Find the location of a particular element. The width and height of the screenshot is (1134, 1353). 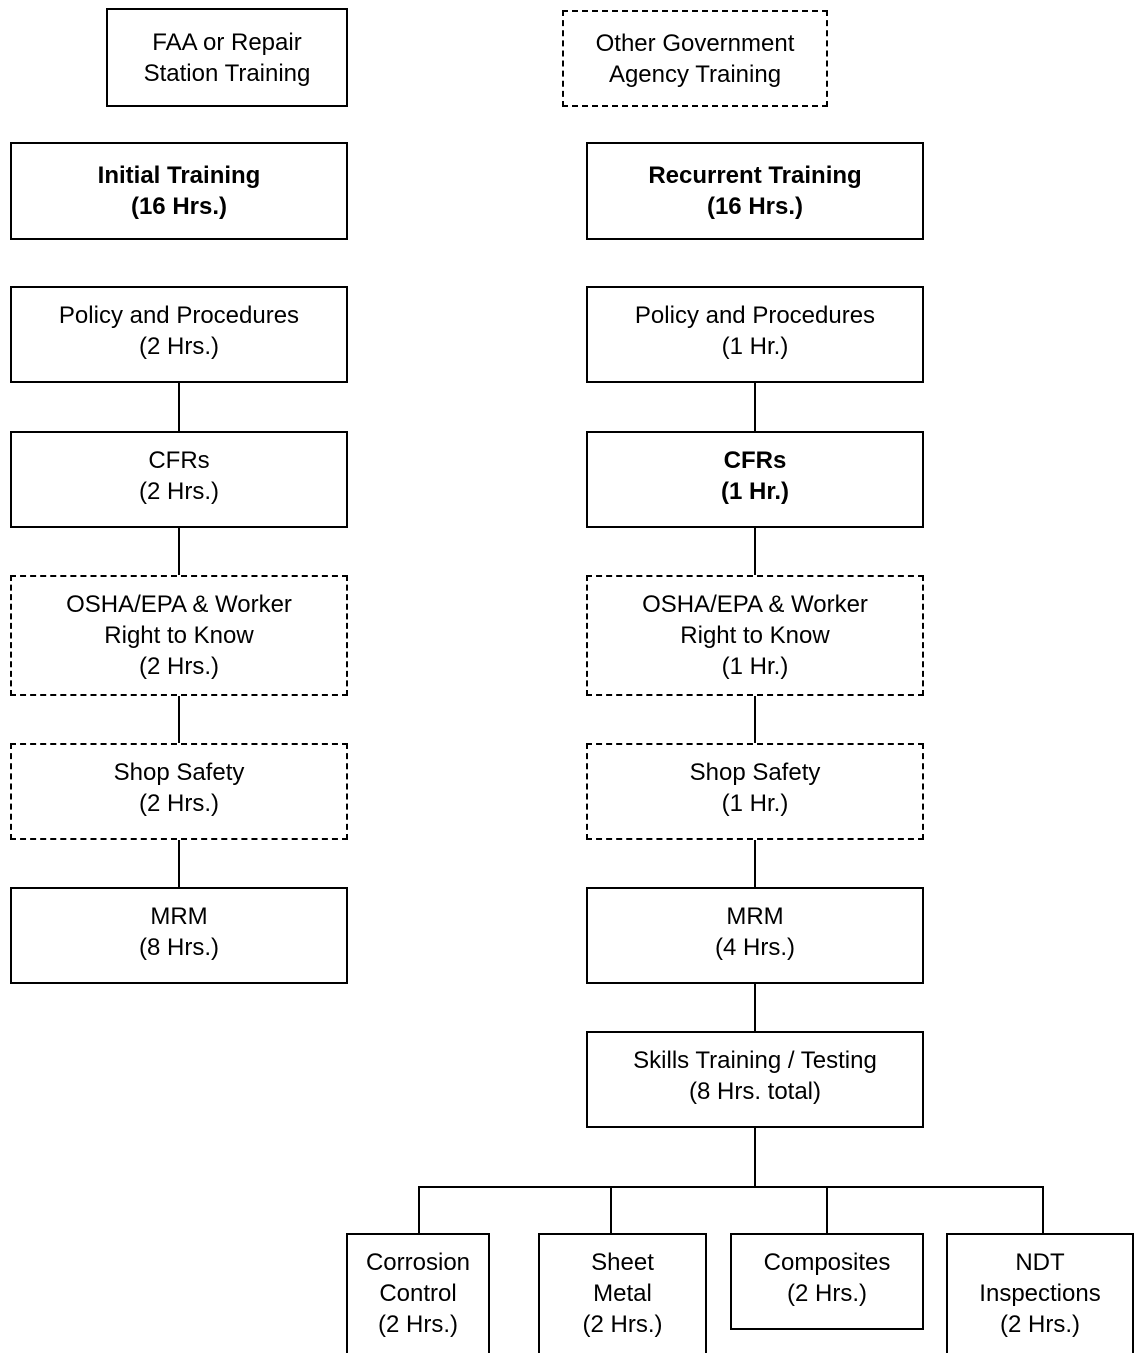

recurrent-osha-line-2: Right to Know is located at coordinates (755, 635).